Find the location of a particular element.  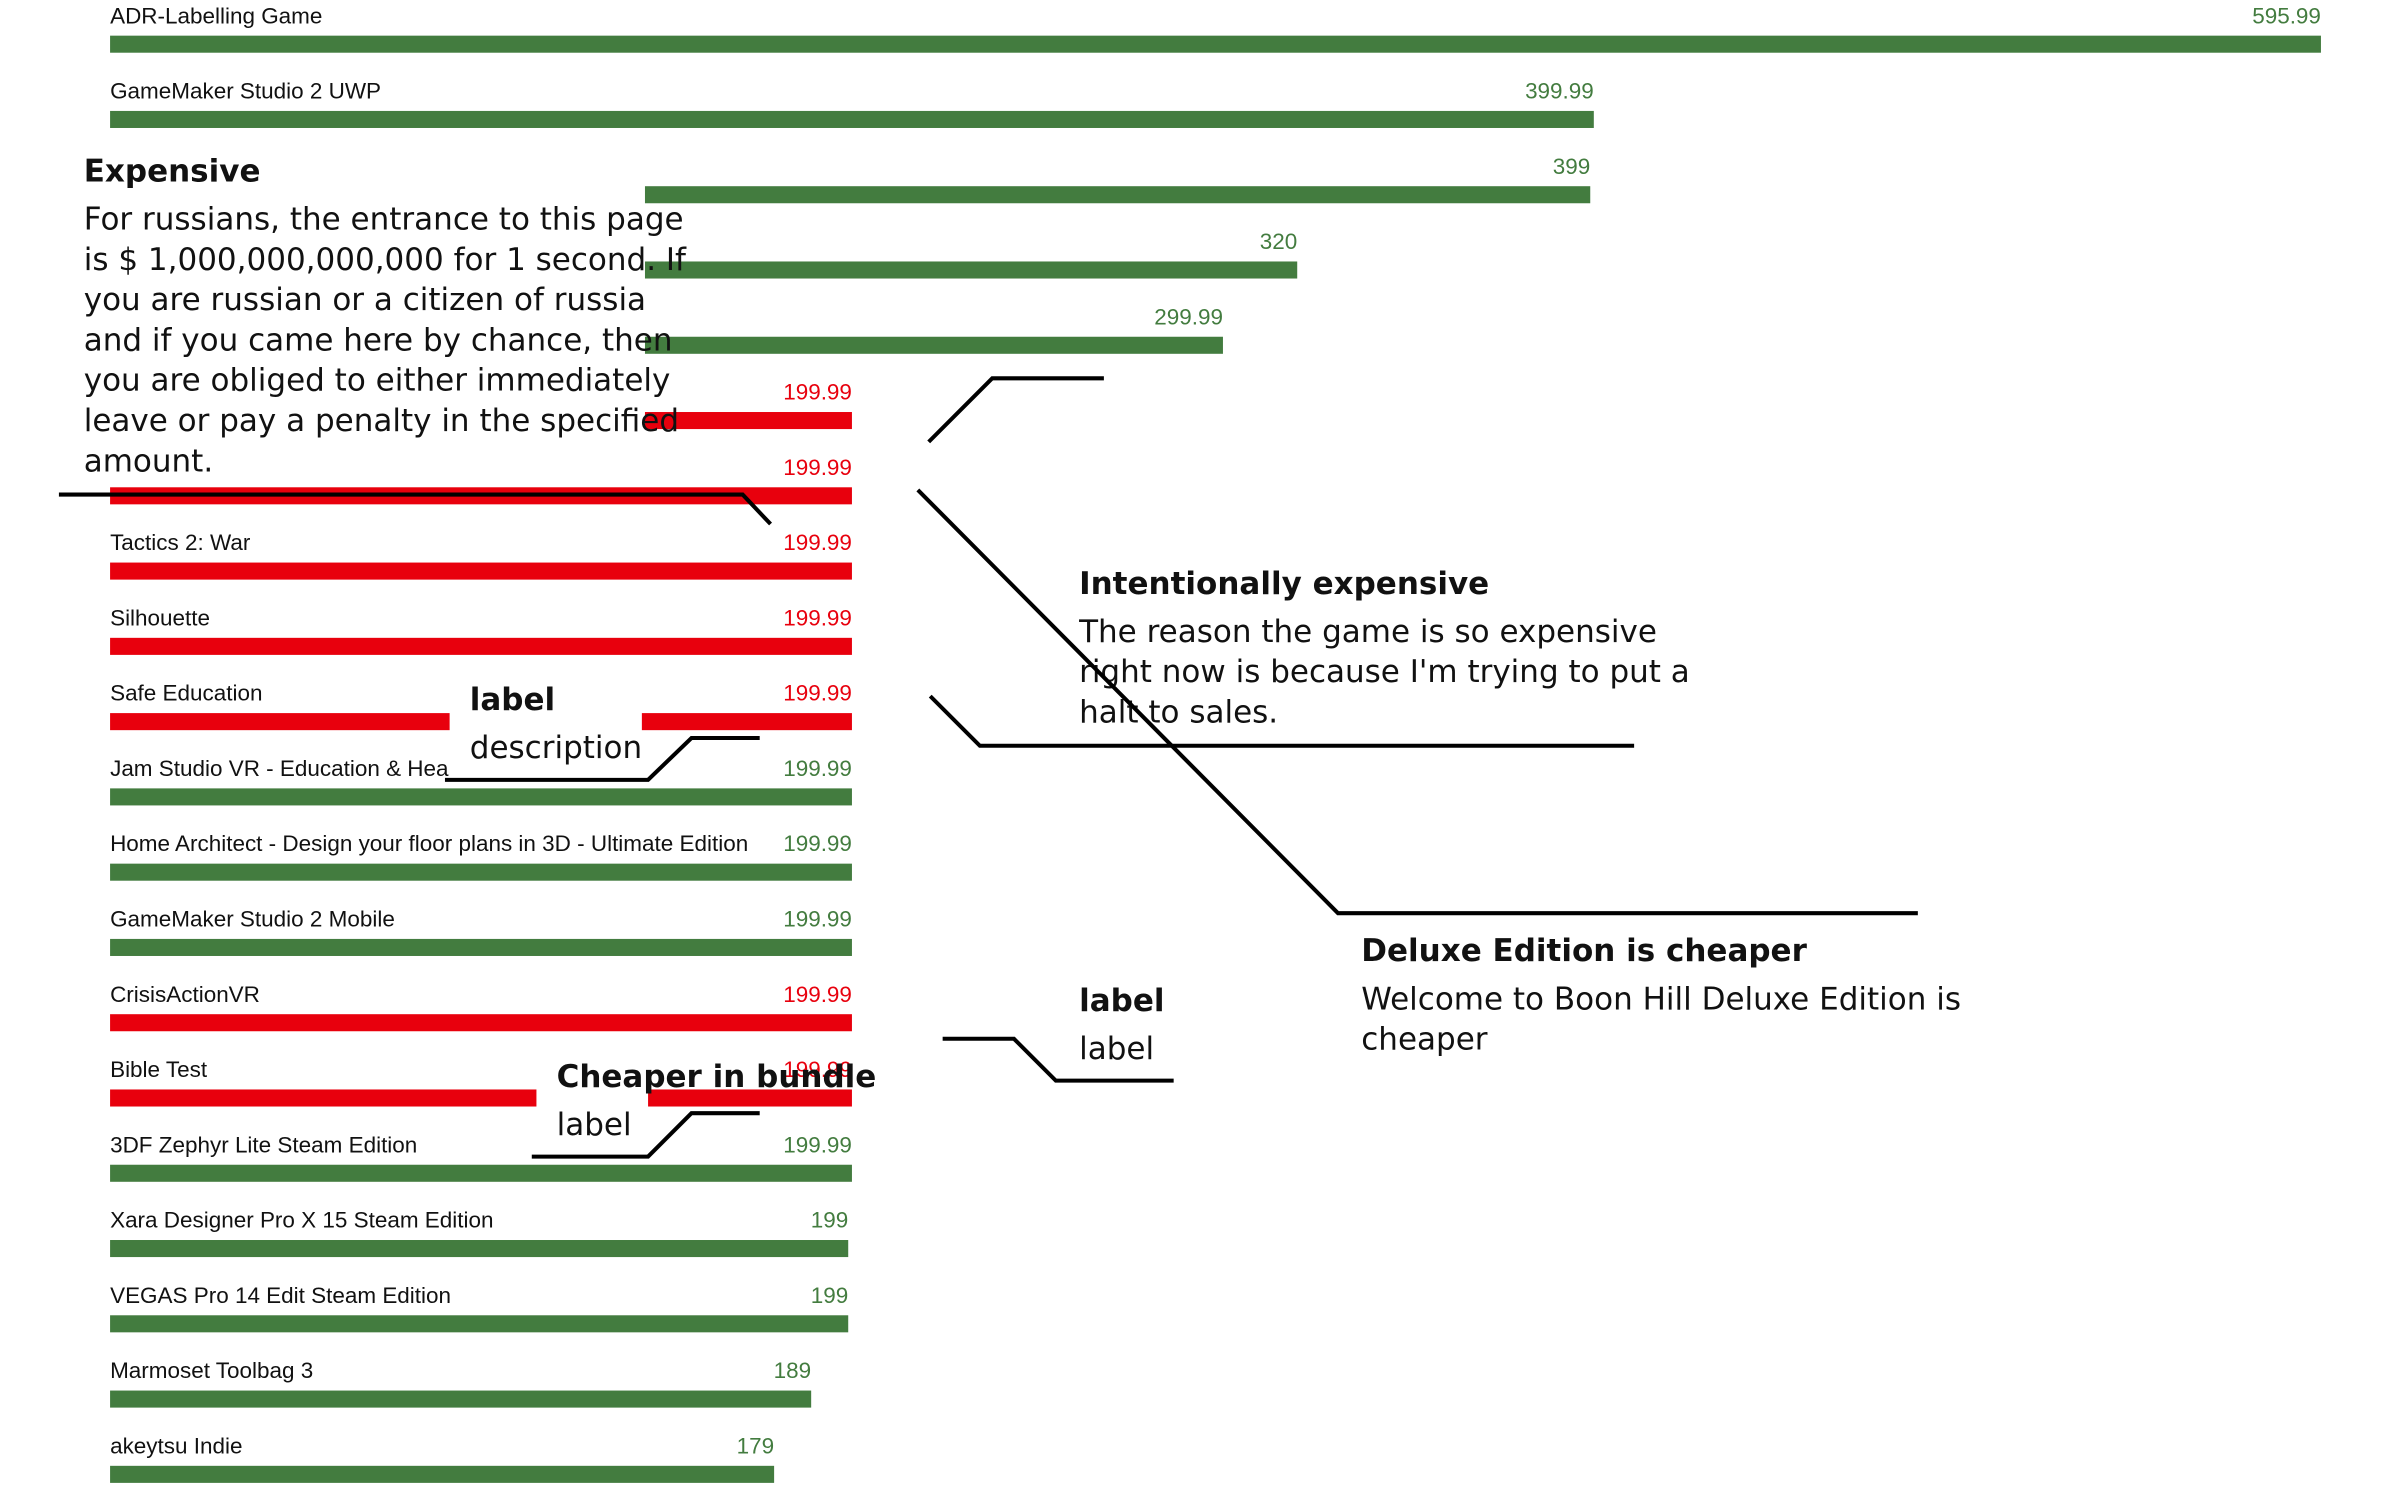

annotation-bundle-connector is located at coordinates (645, 1135).